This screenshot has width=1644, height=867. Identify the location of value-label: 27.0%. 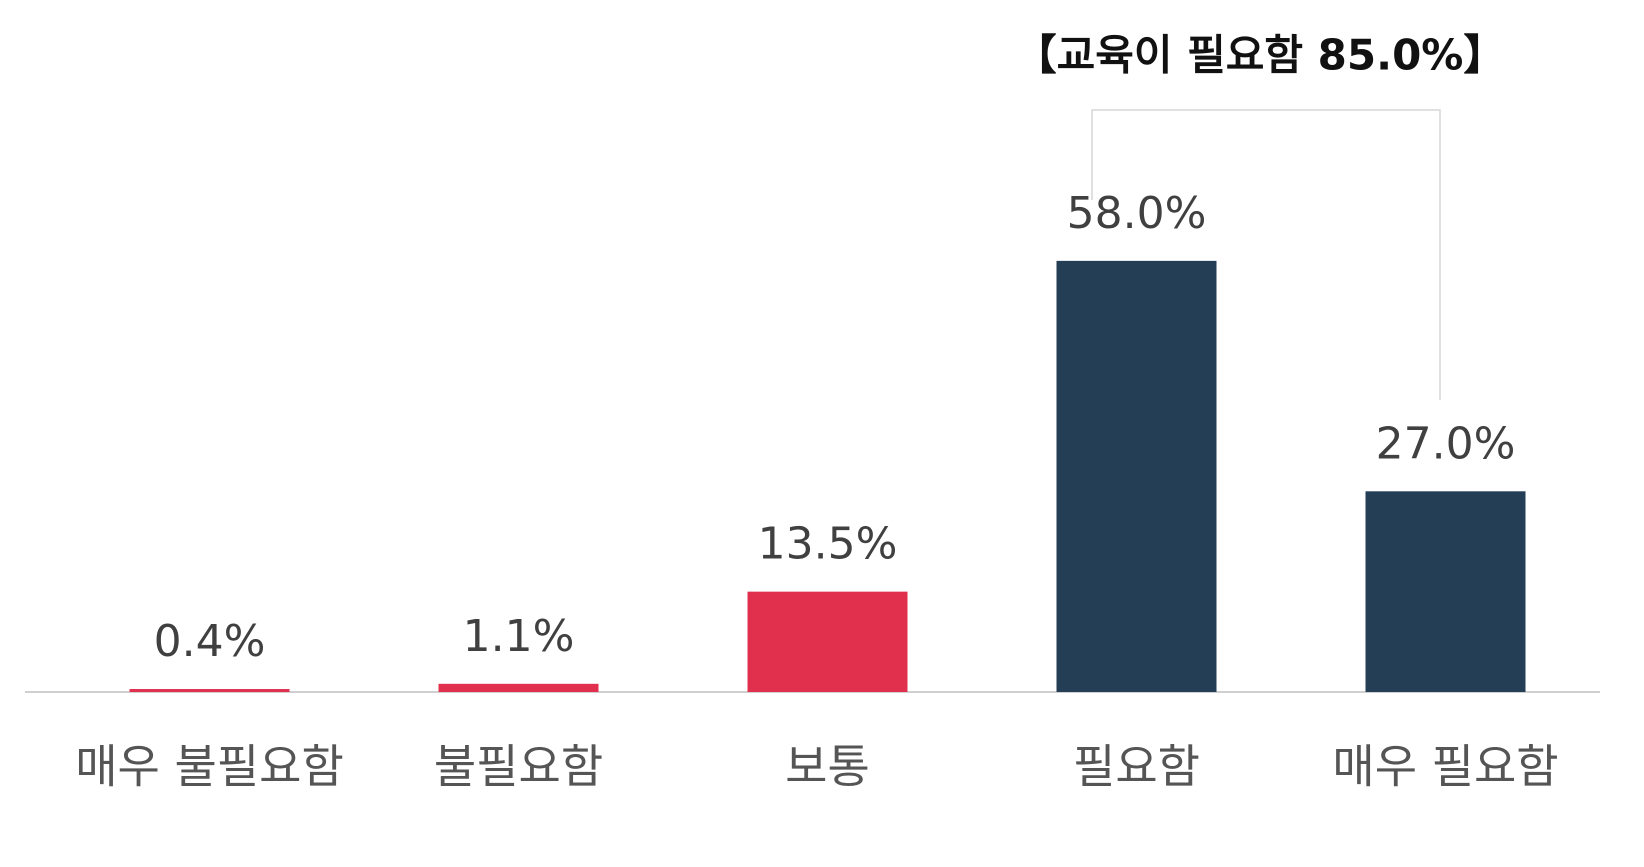
(1446, 443).